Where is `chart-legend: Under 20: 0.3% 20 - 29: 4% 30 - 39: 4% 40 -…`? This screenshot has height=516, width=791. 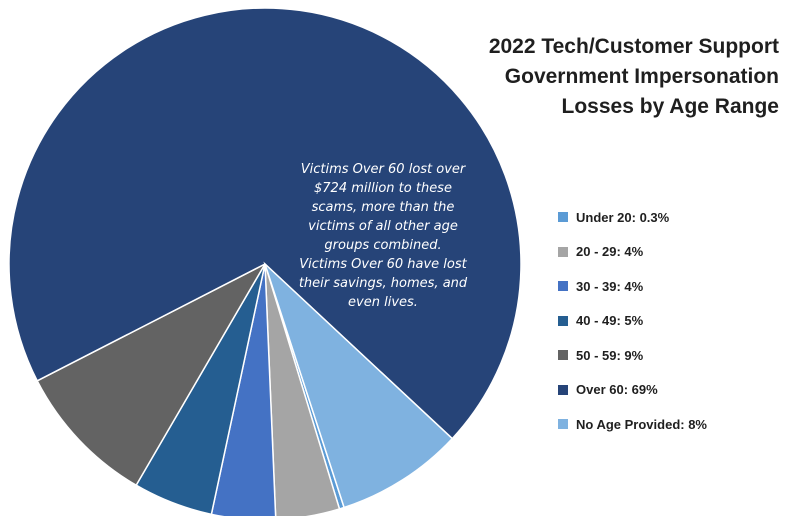 chart-legend: Under 20: 0.3% 20 - 29: 4% 30 - 39: 4% 40 -… is located at coordinates (632, 328).